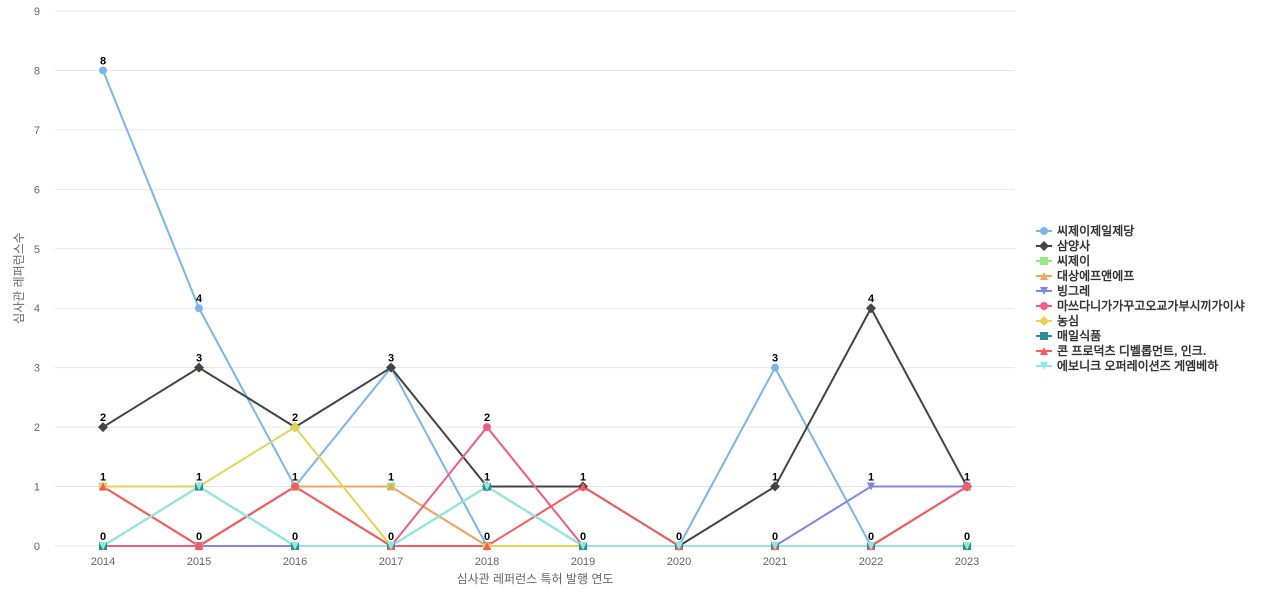  Describe the element at coordinates (199, 562) in the screenshot. I see `x-tick-label: 2015` at that location.